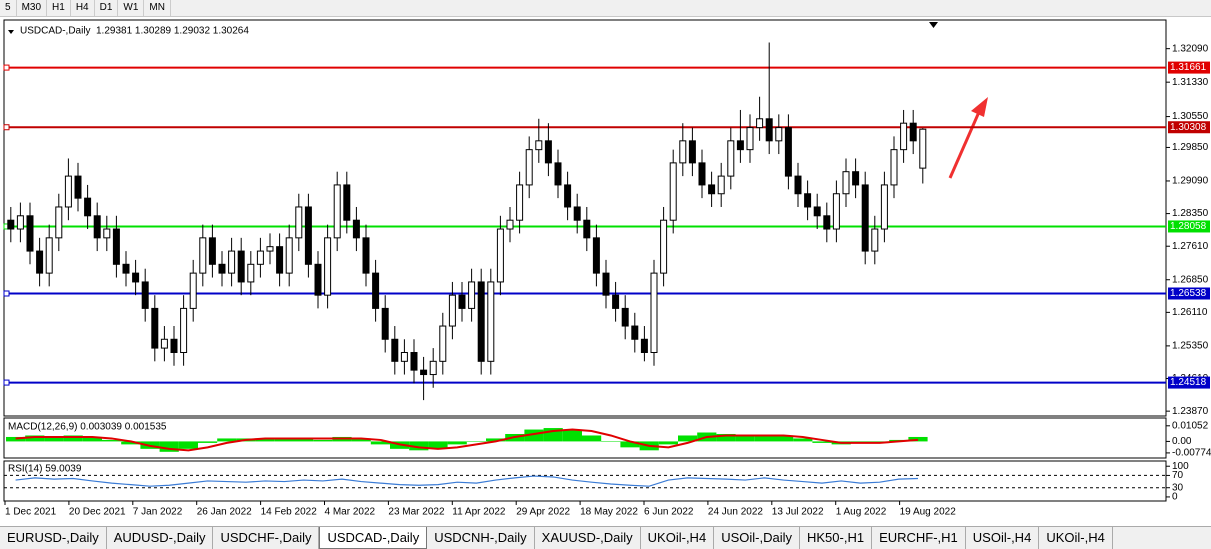  Describe the element at coordinates (266, 538) in the screenshot. I see `chart-tab: USDCHF-,Daily` at that location.